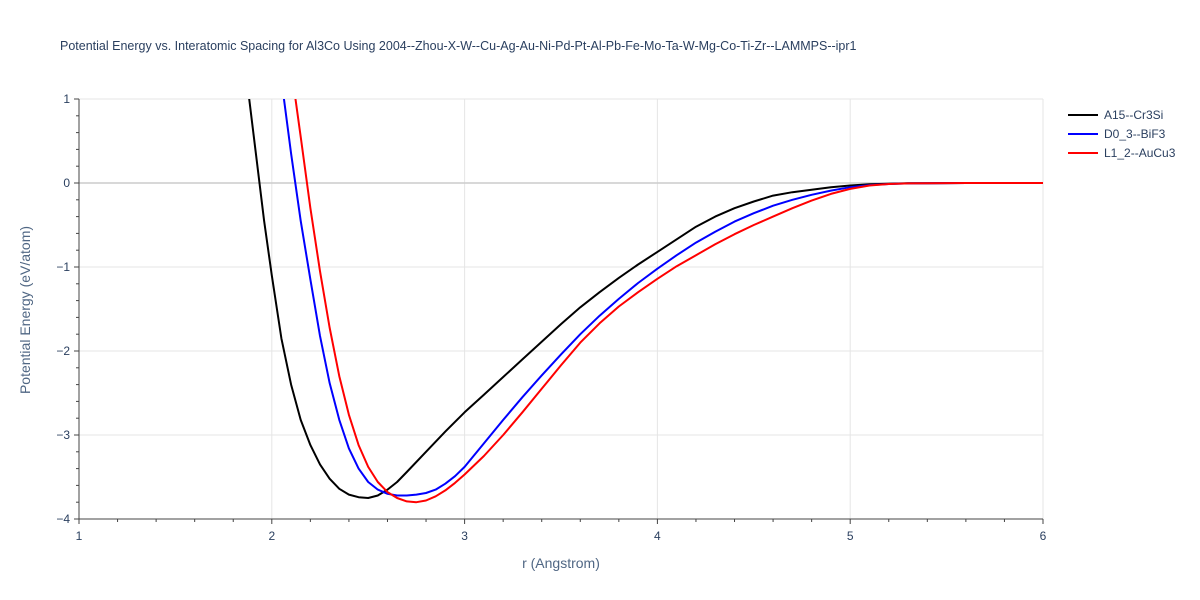  Describe the element at coordinates (850, 536) in the screenshot. I see `x-tick-label: 5` at that location.